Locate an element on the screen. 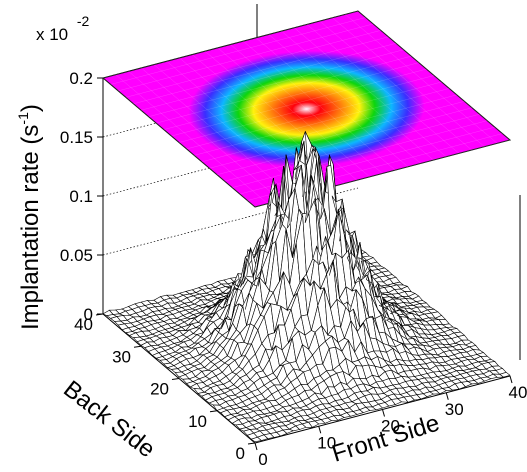 The width and height of the screenshot is (527, 472). y-tick-label: 20 is located at coordinates (159, 389).